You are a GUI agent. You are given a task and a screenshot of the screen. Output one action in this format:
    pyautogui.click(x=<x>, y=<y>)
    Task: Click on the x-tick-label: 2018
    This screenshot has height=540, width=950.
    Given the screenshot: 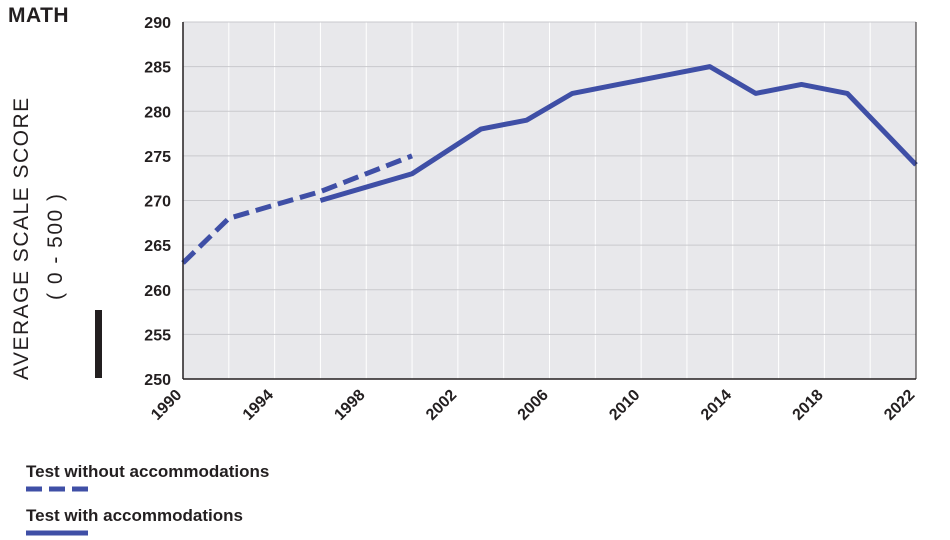 What is the action you would take?
    pyautogui.click(x=808, y=405)
    